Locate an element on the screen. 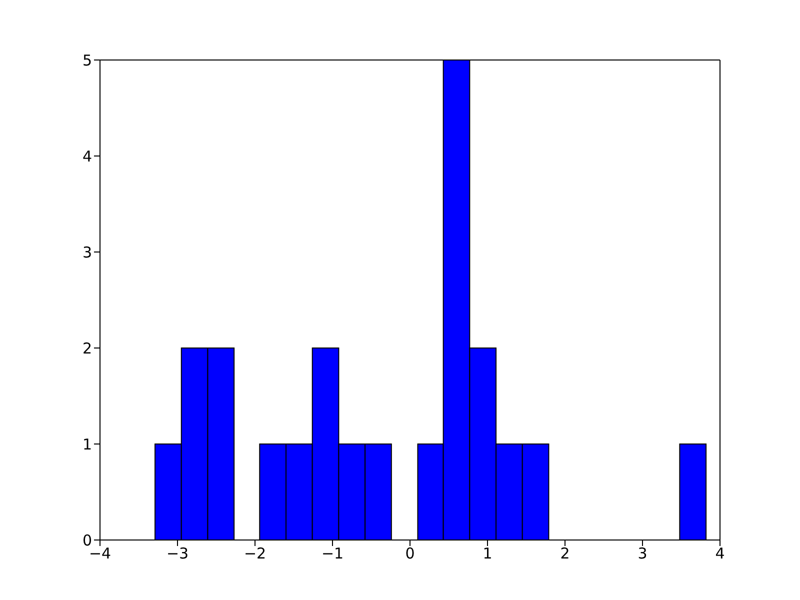  x-tick-label: 0 is located at coordinates (410, 553).